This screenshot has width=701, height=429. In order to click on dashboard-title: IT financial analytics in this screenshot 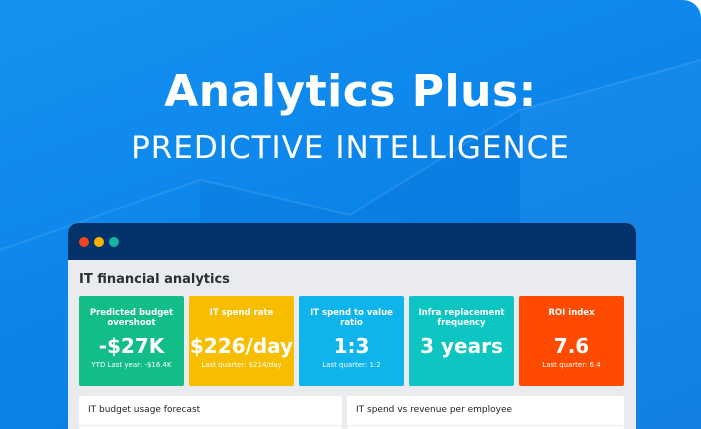, I will do `click(154, 279)`.